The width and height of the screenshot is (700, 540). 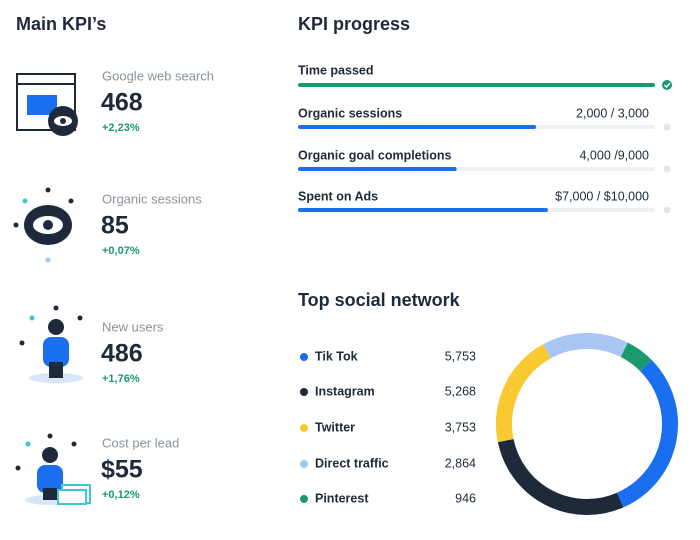 I want to click on kpi-value: $55, so click(x=122, y=470).